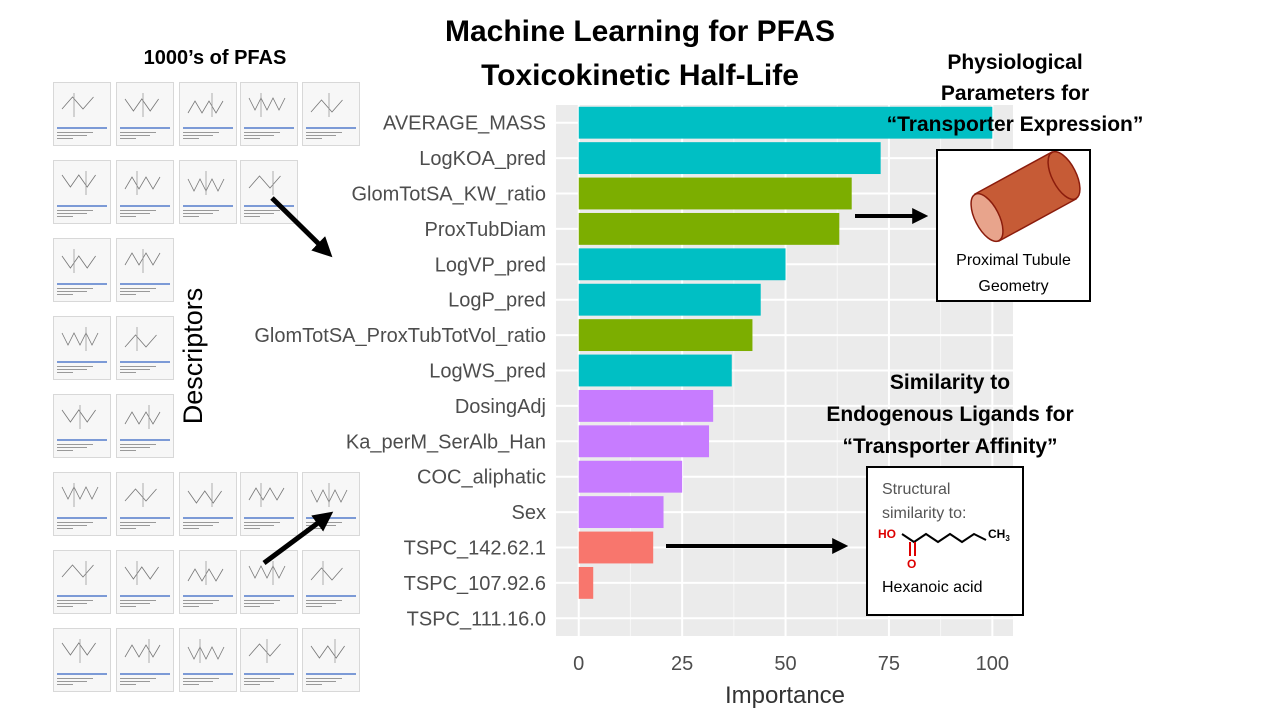 The height and width of the screenshot is (720, 1280). What do you see at coordinates (475, 549) in the screenshot?
I see `category-label: TSPC_142.62.1` at bounding box center [475, 549].